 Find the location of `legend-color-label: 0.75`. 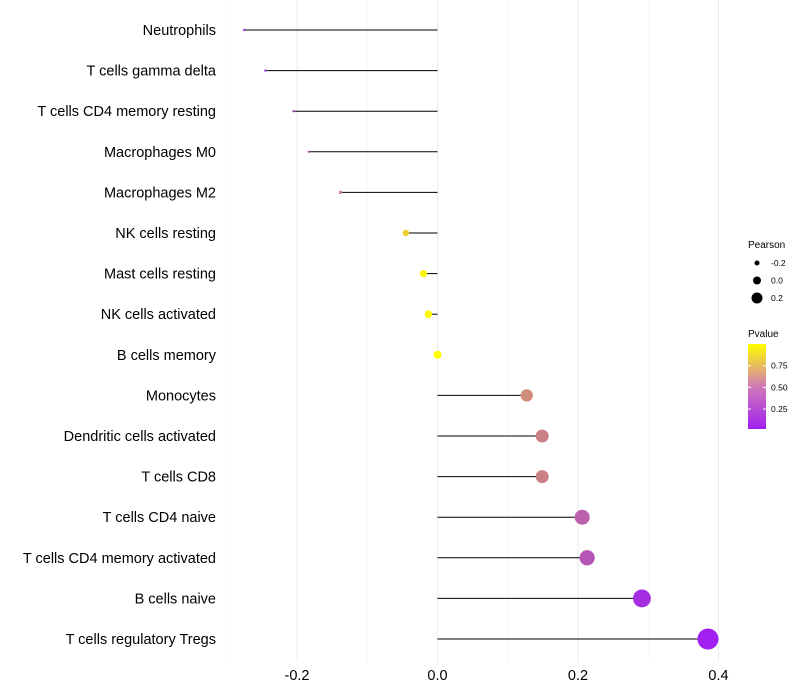

legend-color-label: 0.75 is located at coordinates (779, 366).